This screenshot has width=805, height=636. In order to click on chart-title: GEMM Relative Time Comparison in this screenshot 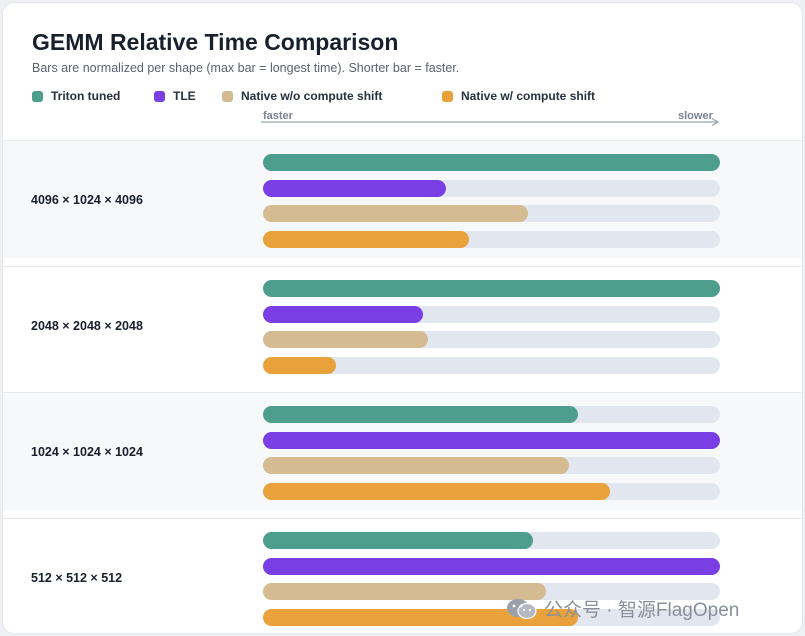, I will do `click(215, 42)`.